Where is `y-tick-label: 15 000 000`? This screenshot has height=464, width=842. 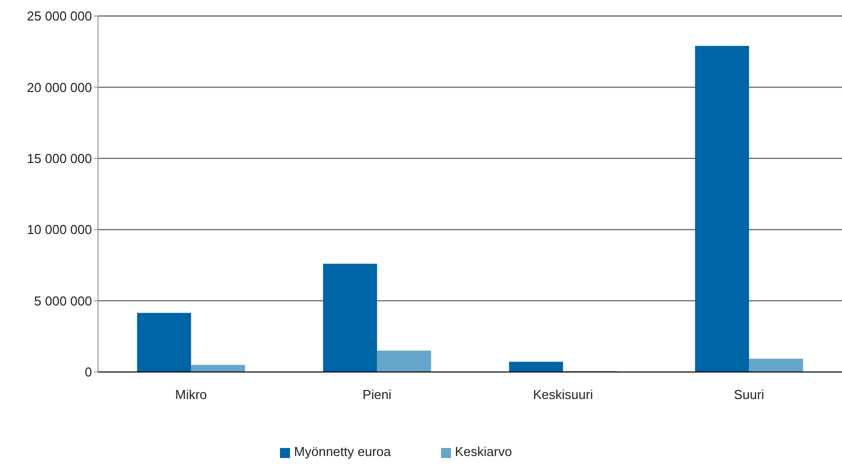 y-tick-label: 15 000 000 is located at coordinates (59, 158).